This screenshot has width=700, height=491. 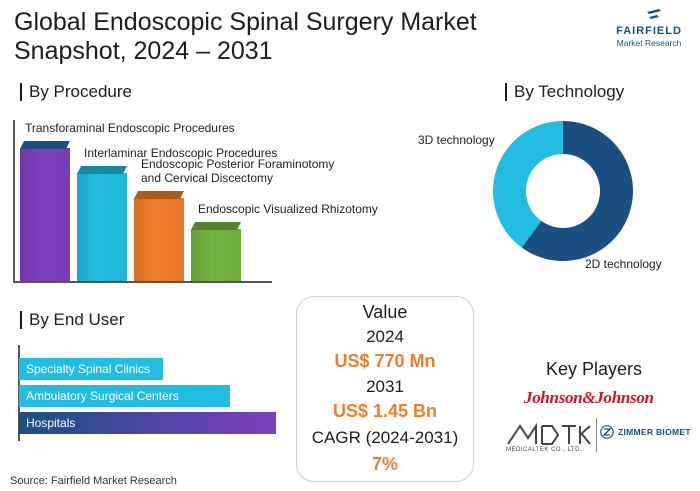 I want to click on procedure-bar-label: Endoscopic Visualized Rhizotomy, so click(x=288, y=209).